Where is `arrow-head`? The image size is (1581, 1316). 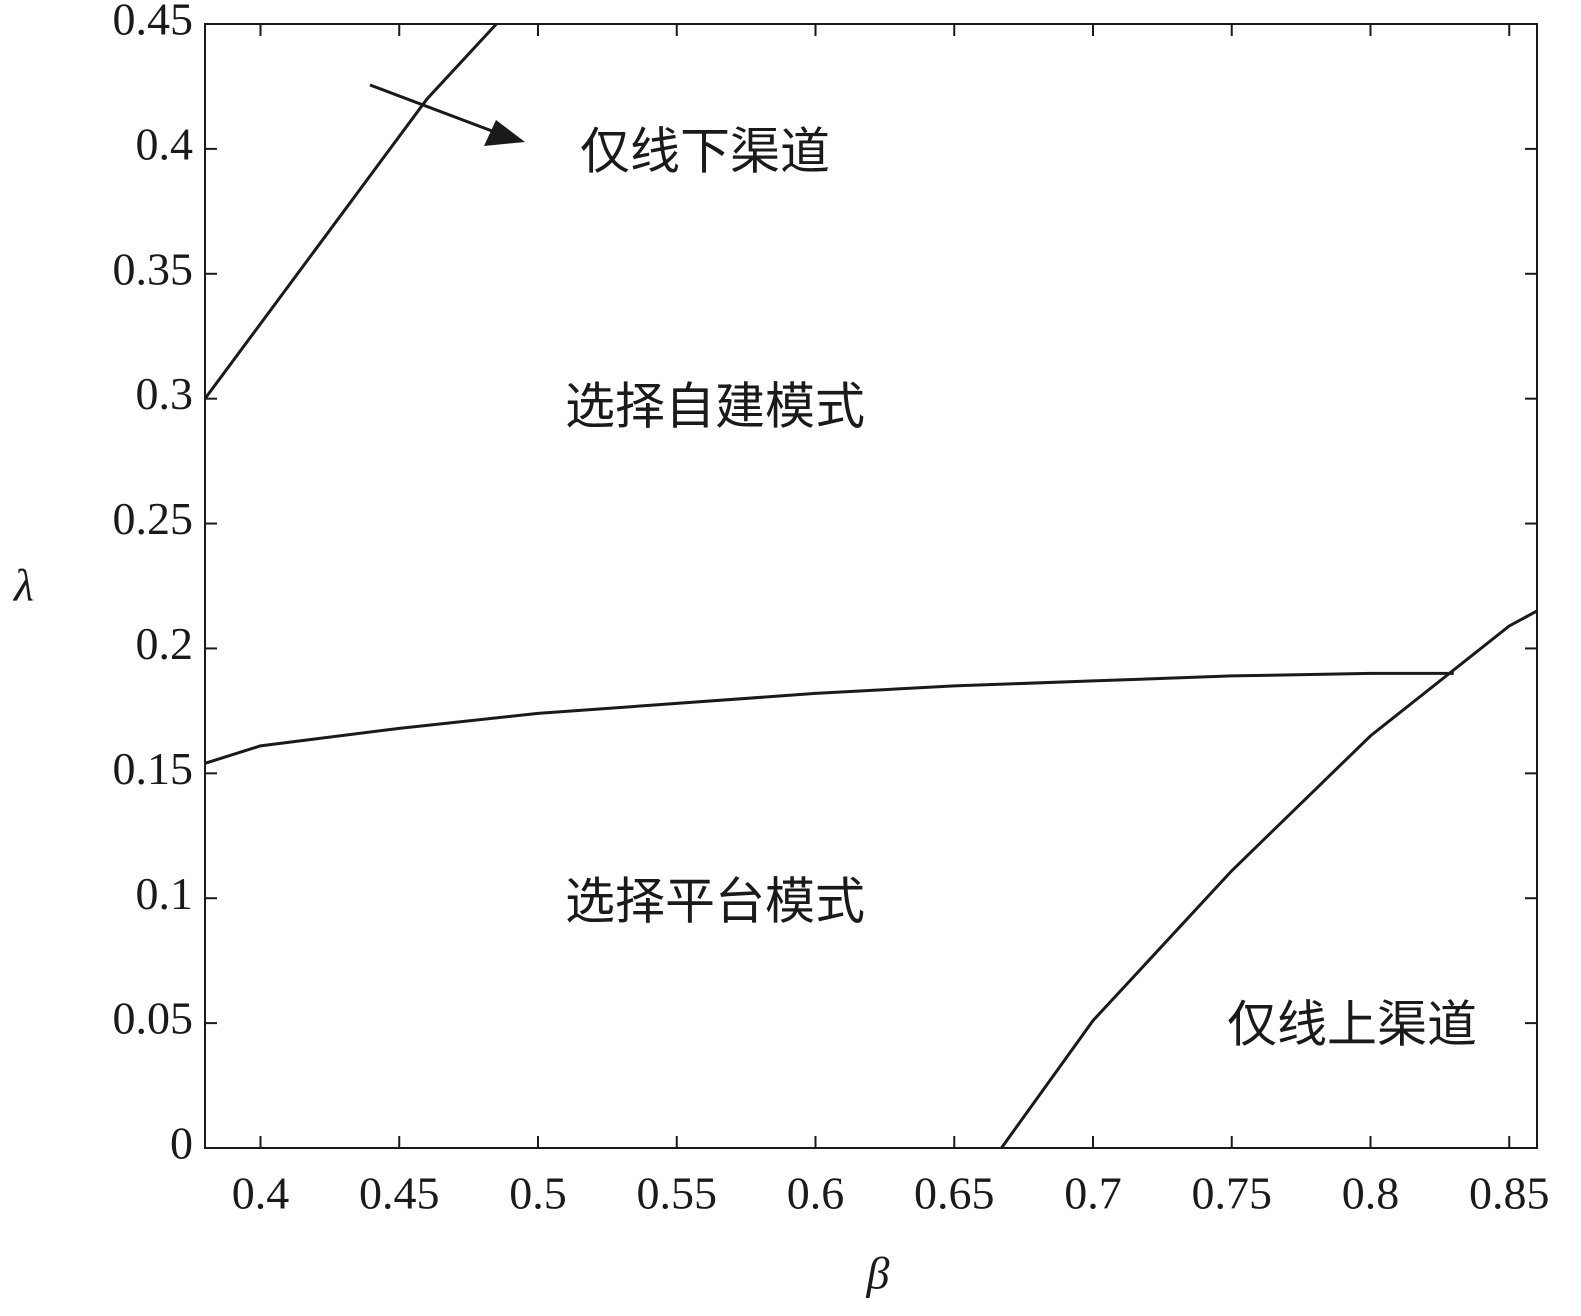
arrow-head is located at coordinates (504, 133).